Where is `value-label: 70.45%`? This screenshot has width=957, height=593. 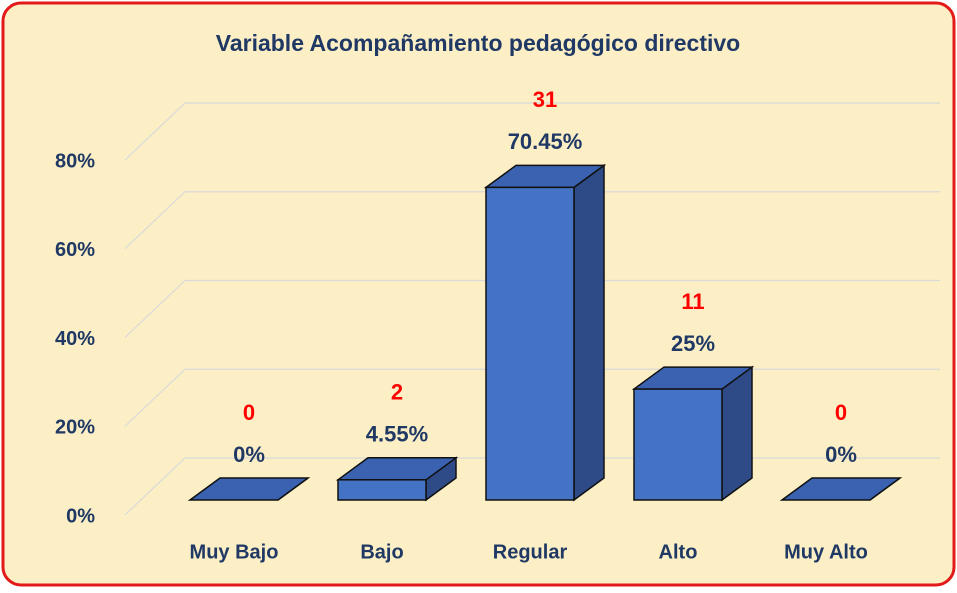 value-label: 70.45% is located at coordinates (545, 141).